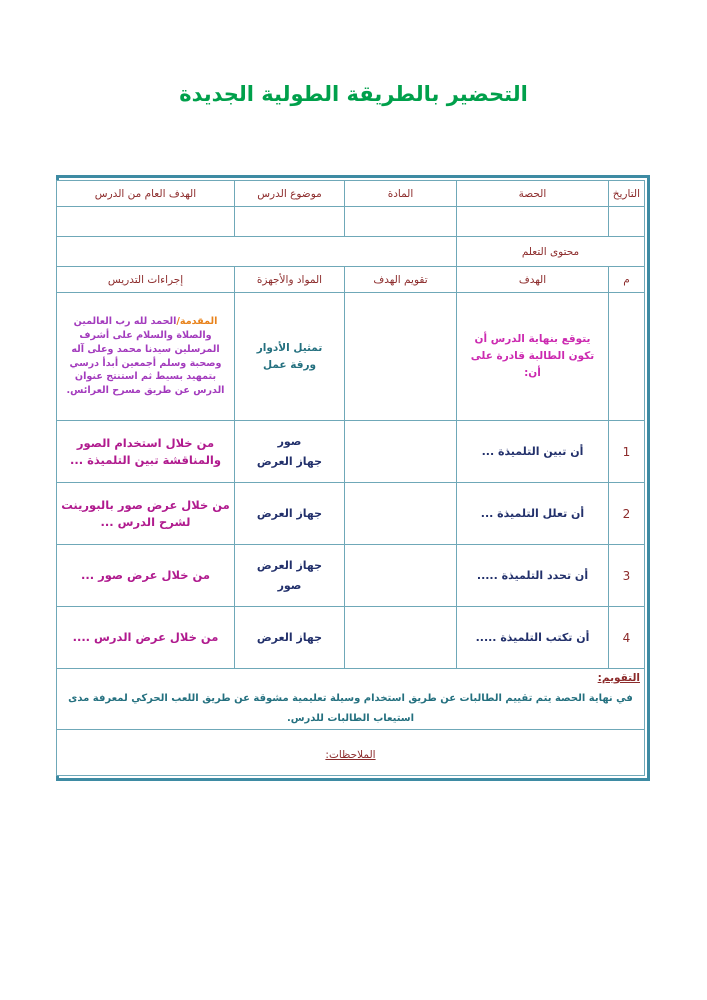  What do you see at coordinates (626, 513) in the screenshot?
I see `row-number: 2` at bounding box center [626, 513].